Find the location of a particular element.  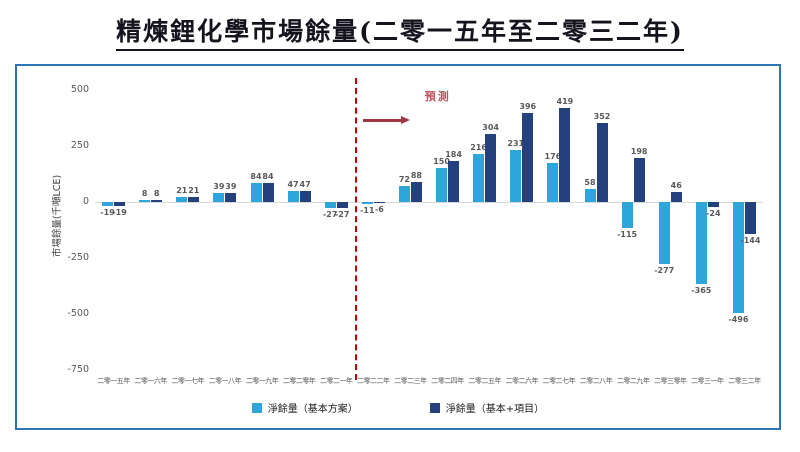

x-tick-label: 二零三零年 is located at coordinates (670, 381).